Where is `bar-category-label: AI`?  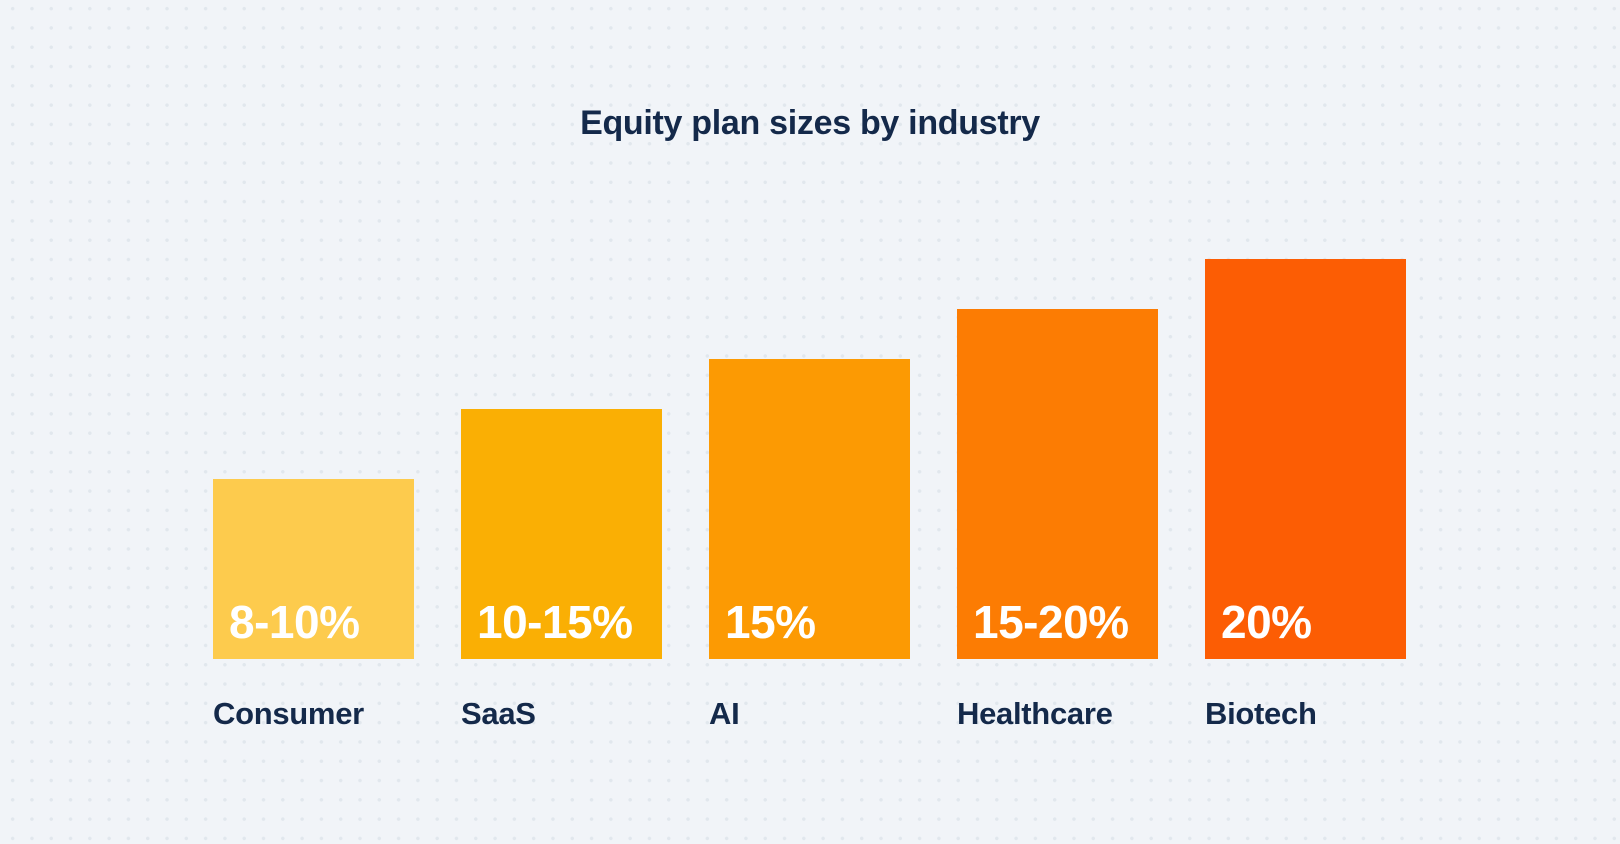
bar-category-label: AI is located at coordinates (724, 713).